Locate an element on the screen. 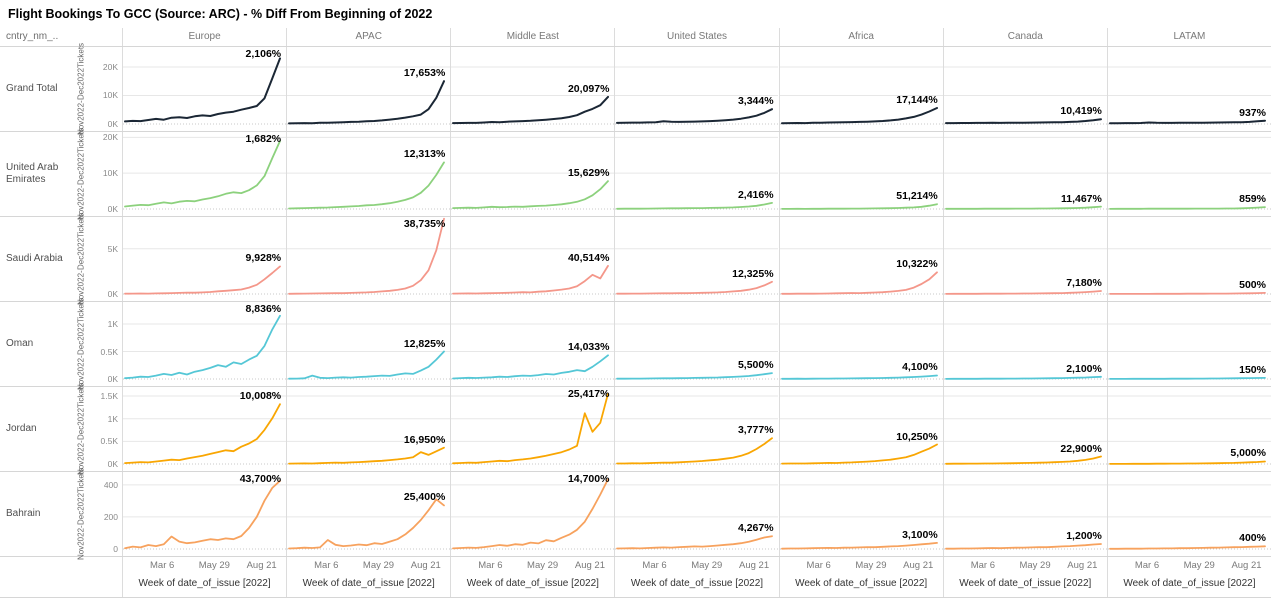 This screenshot has width=1271, height=598. line-chart-cell-grand-total-middle-east: 20,097% is located at coordinates (532, 89).